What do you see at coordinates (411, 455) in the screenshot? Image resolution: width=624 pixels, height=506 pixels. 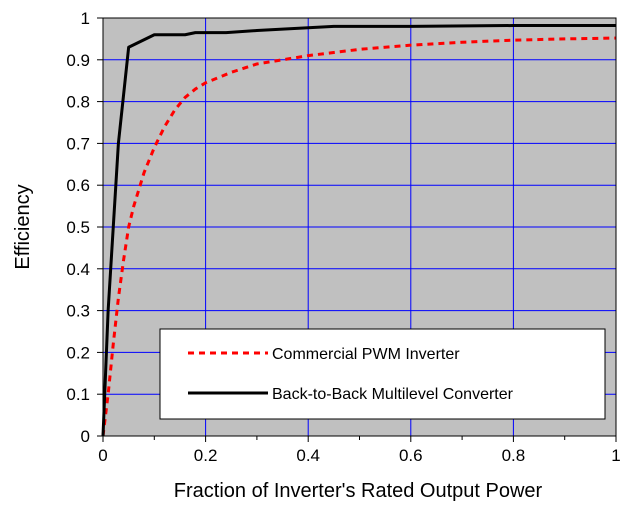 I see `x-tick-label: 0.6` at bounding box center [411, 455].